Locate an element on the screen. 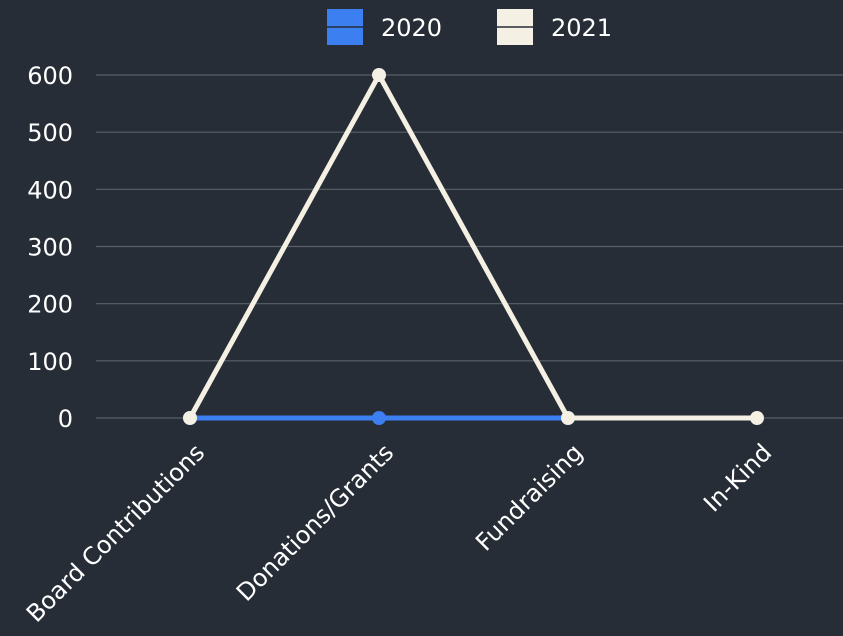  y-tick-label: 300 is located at coordinates (50, 248).